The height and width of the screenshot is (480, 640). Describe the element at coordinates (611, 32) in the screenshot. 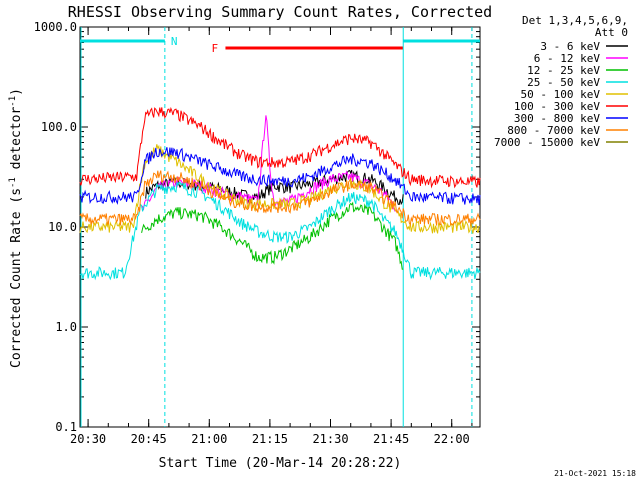

I see `legend-header: Att 0` at that location.